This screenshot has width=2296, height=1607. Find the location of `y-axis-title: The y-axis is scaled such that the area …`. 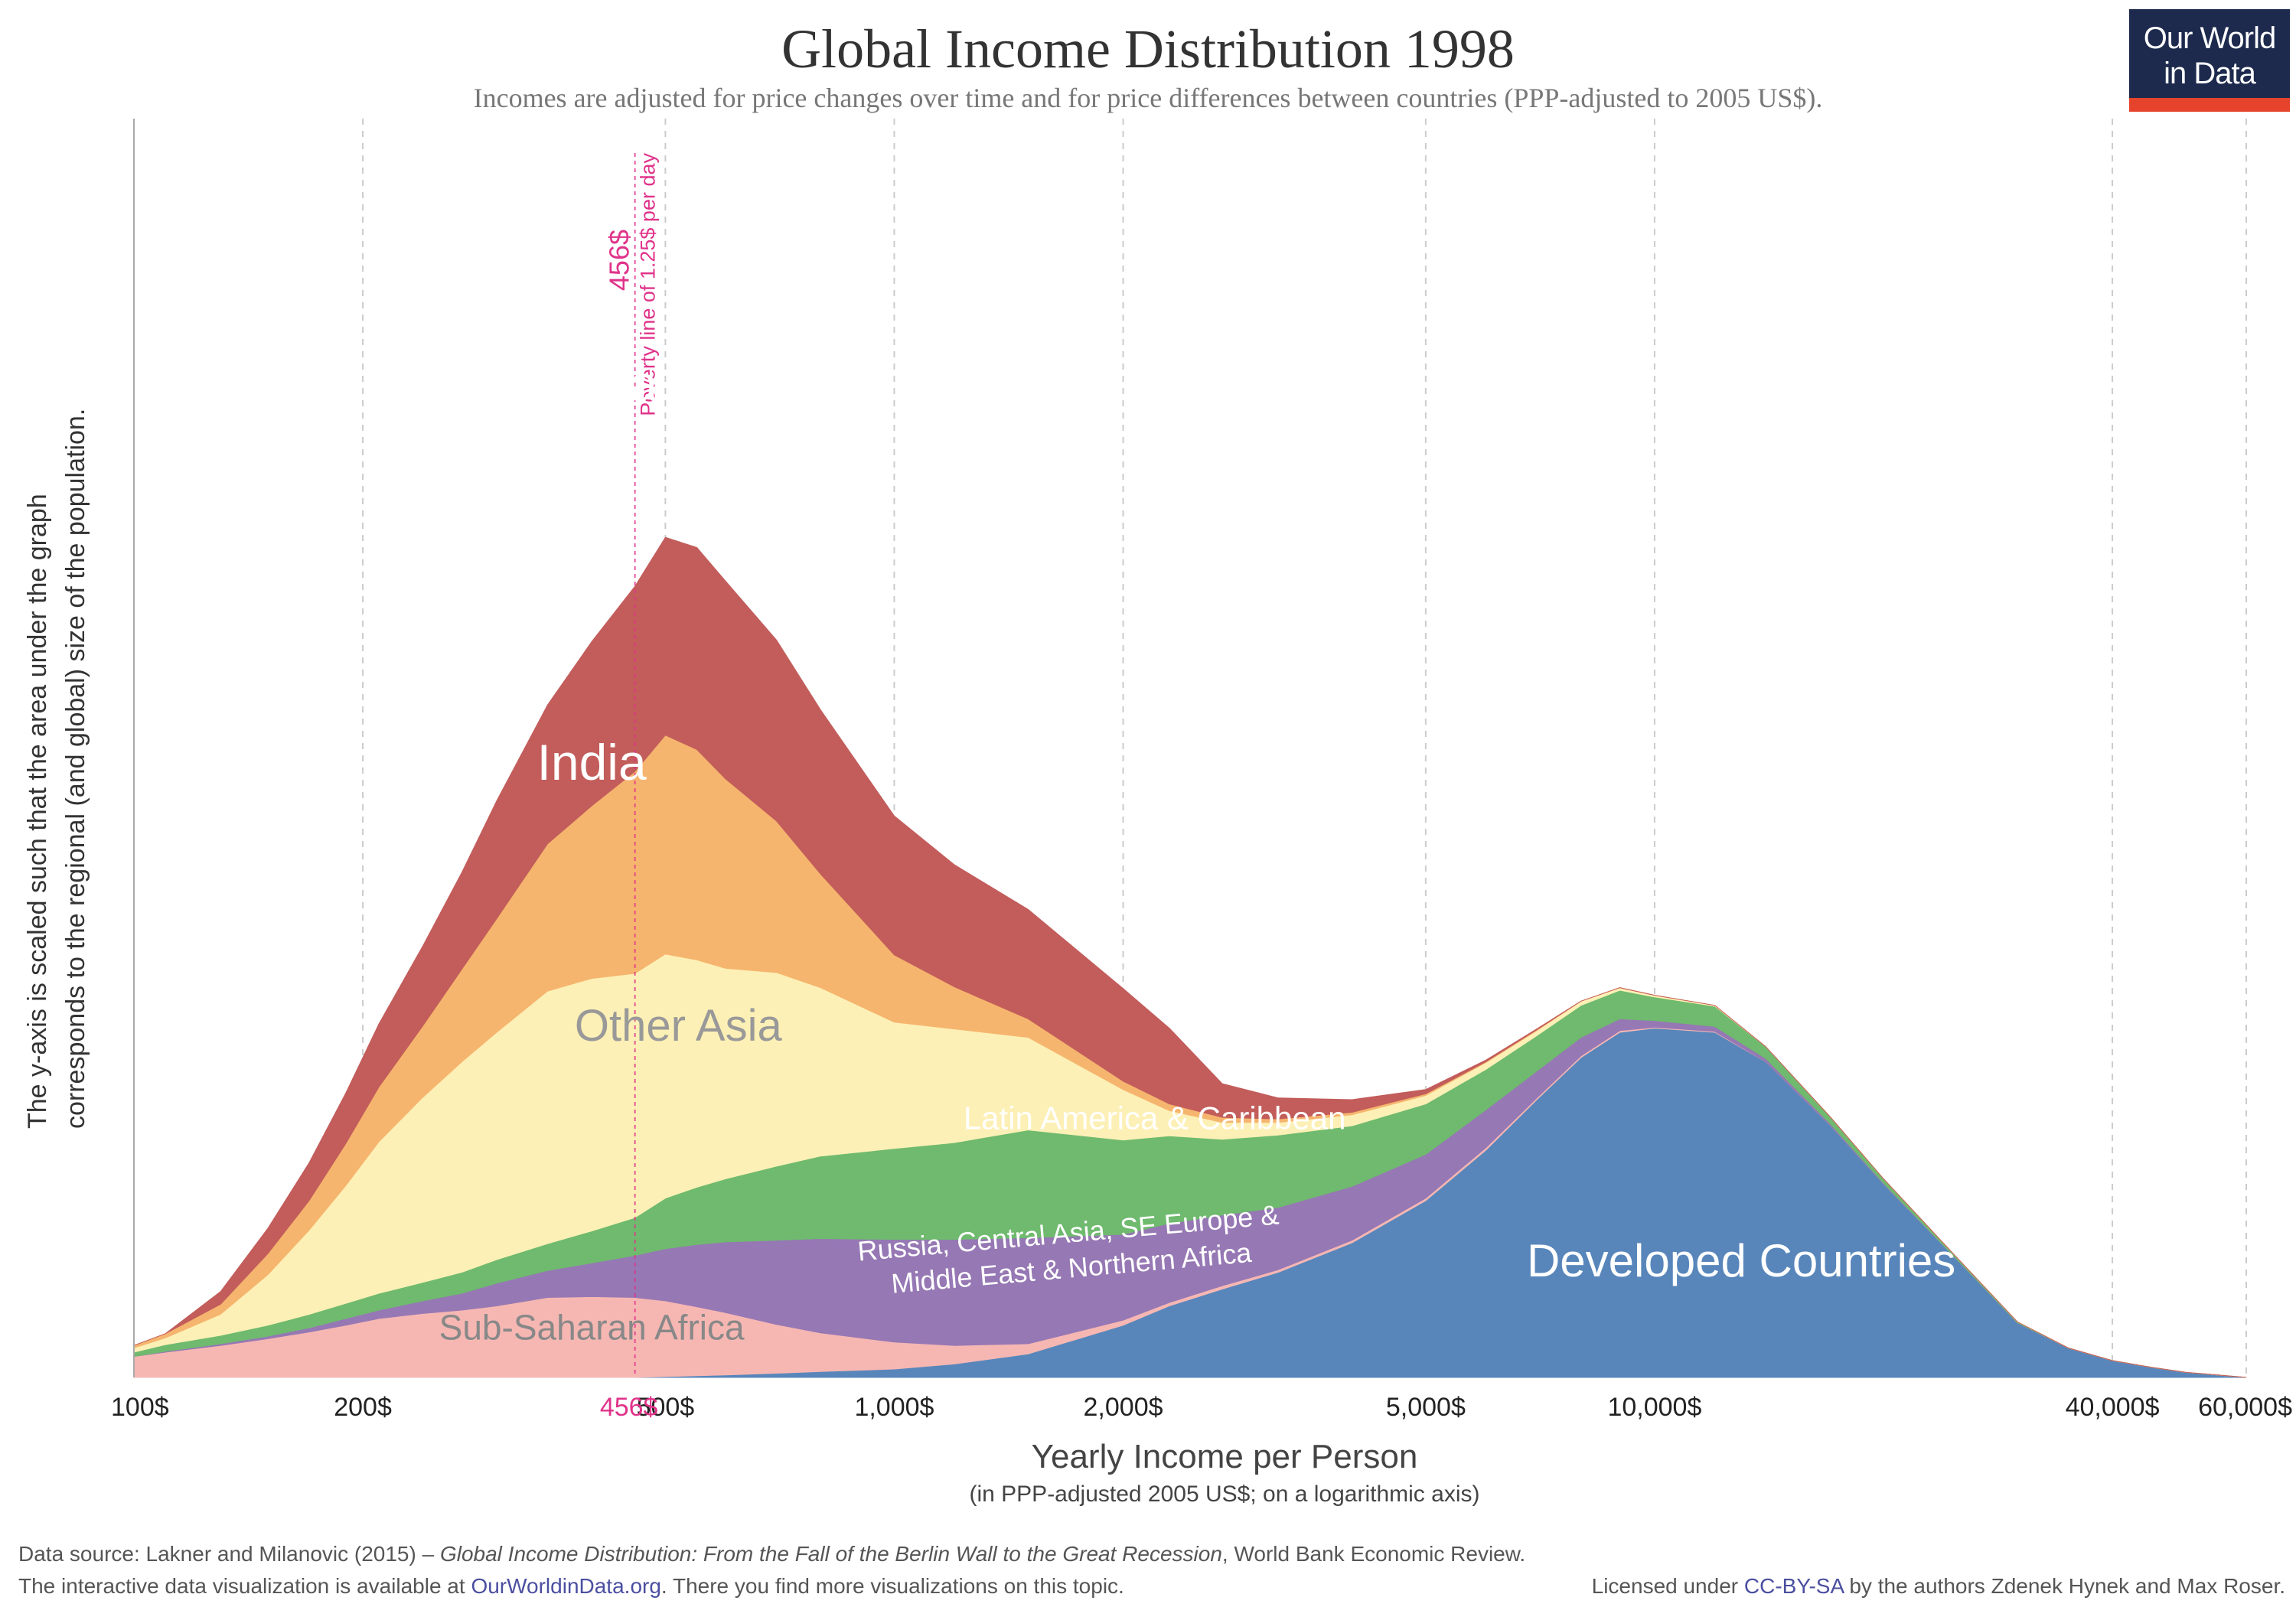

y-axis-title: The y-axis is scaled such that the area … is located at coordinates (56, 769).